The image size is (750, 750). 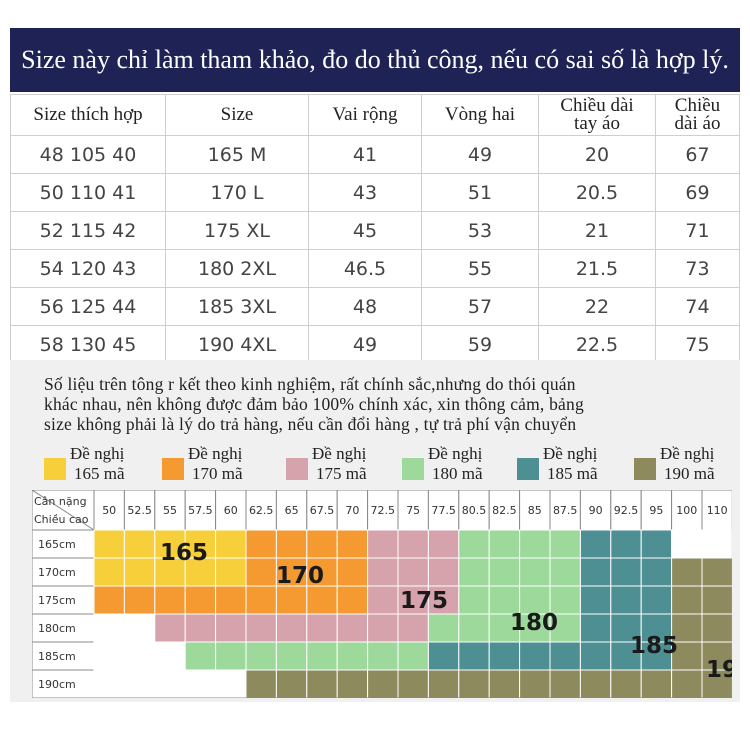 I want to click on col-header-shoulder: Vai rộng, so click(x=365, y=115).